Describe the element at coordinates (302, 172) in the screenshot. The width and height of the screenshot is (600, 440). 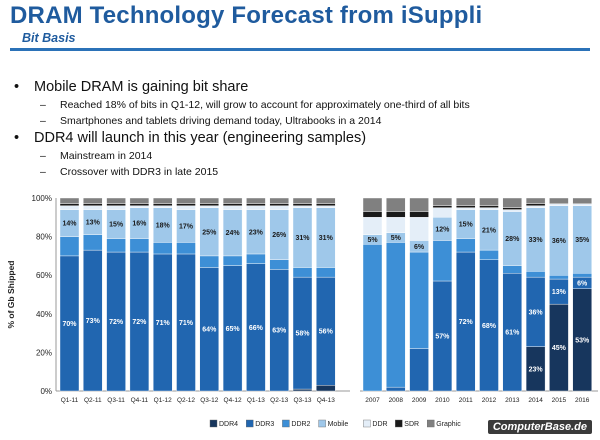
I see `sub-bullet-item: – Crossover with DDR3 in late 2015` at that location.